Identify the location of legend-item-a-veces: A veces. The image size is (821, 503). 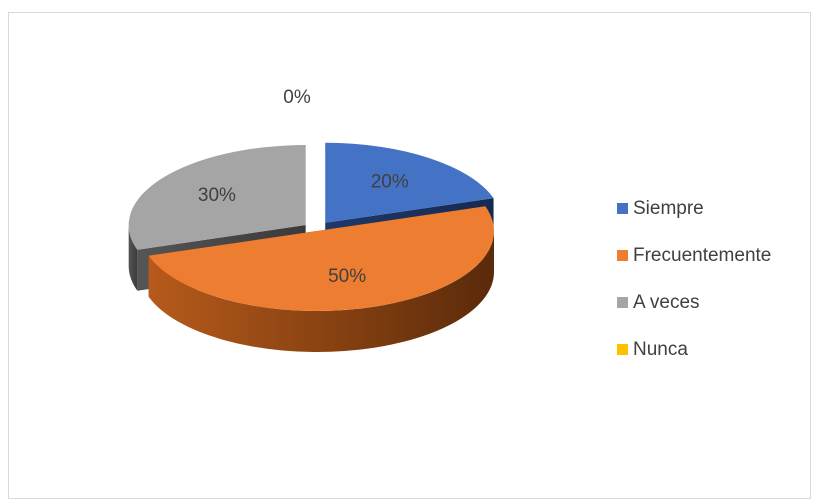
(694, 302).